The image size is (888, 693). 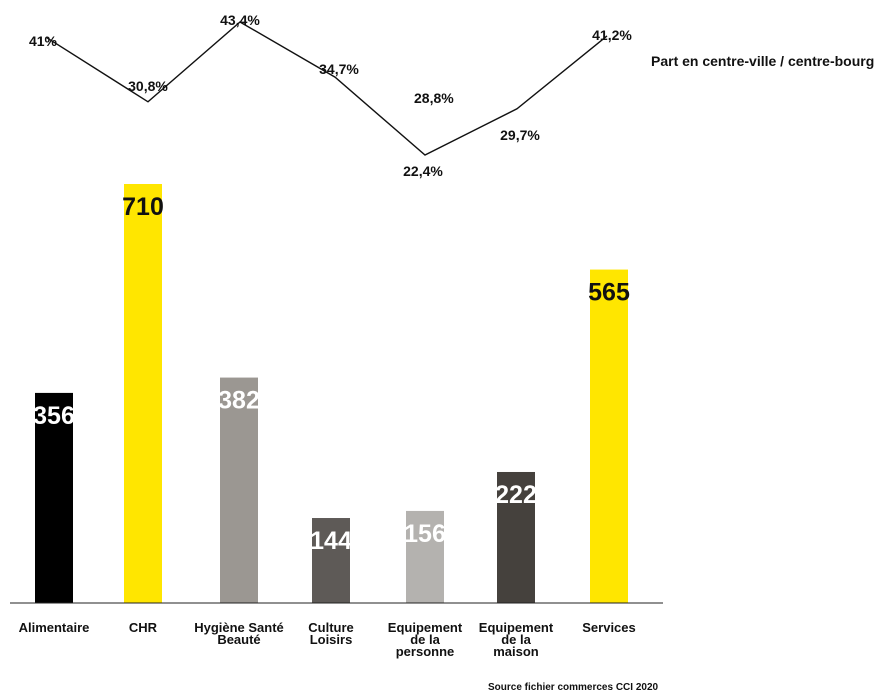 What do you see at coordinates (54, 416) in the screenshot?
I see `bar-value-label: 356` at bounding box center [54, 416].